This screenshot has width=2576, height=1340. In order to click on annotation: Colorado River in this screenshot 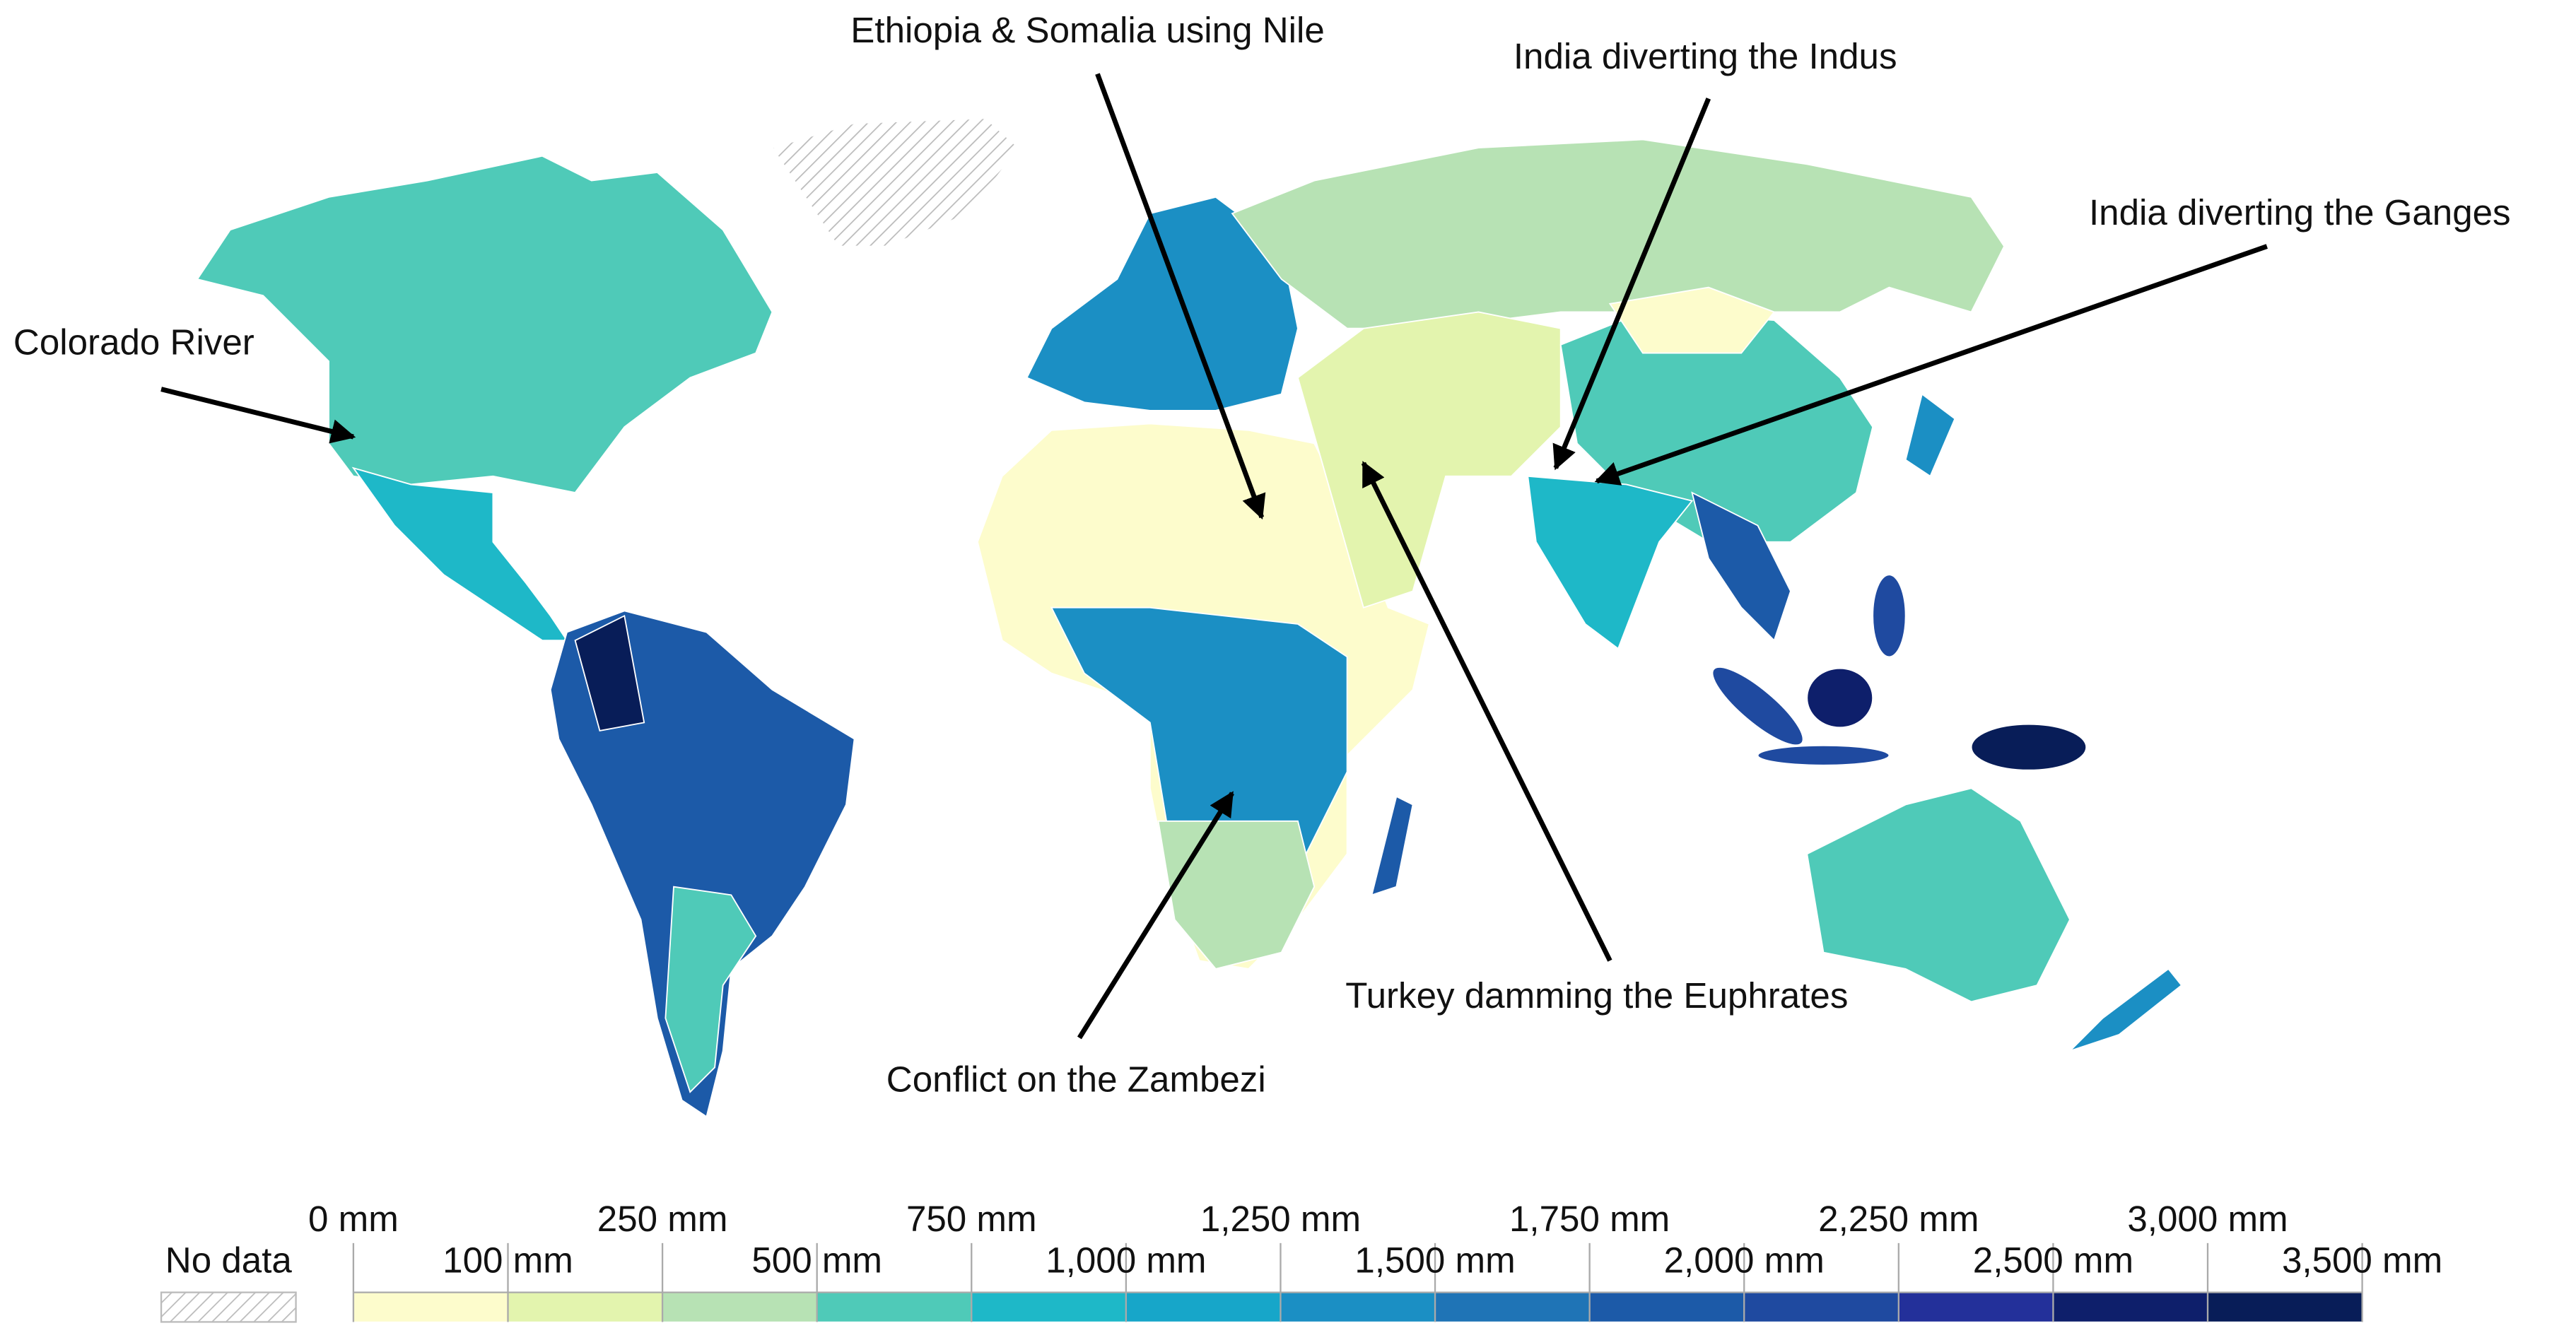, I will do `click(133, 342)`.